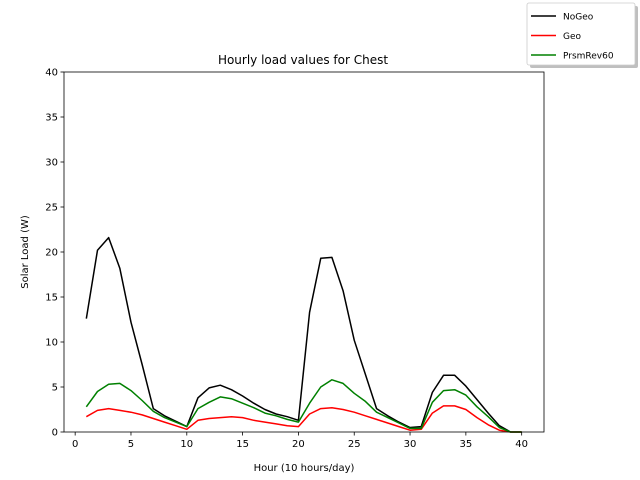 The width and height of the screenshot is (640, 480). I want to click on legend: NoGeo Geo PrsmRev60, so click(582, 35).